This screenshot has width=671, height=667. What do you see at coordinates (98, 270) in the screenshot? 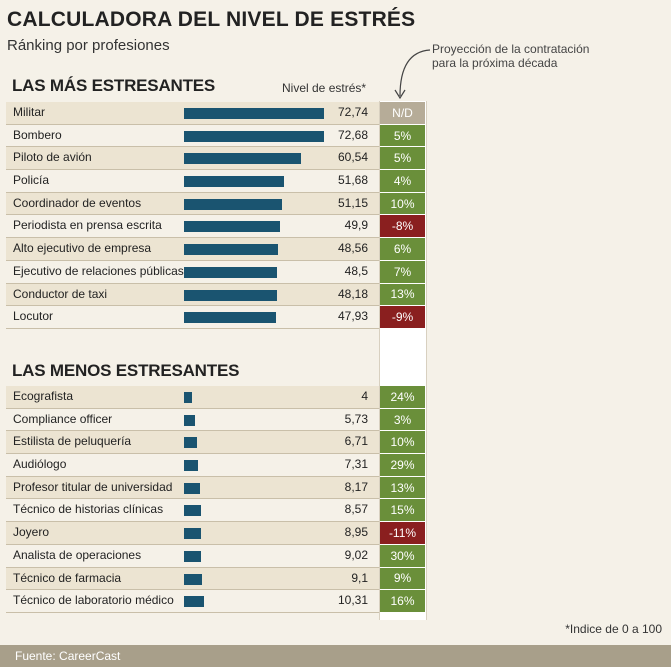
I see `profession-label: Ejecutivo de relaciones públicas` at bounding box center [98, 270].